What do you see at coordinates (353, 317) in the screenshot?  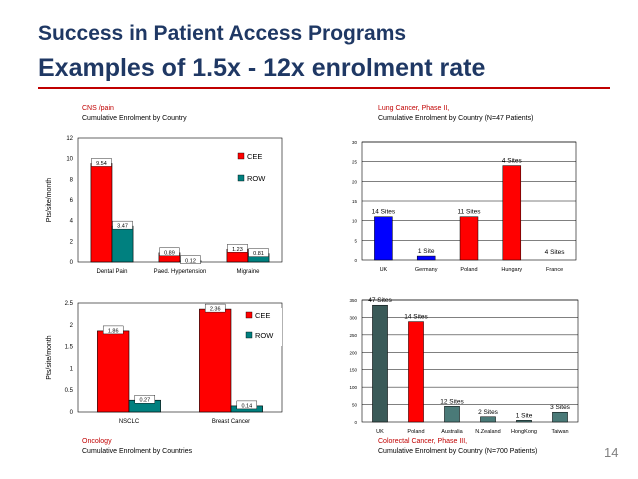 I see `colorectal-chart-y-tick-label: 300` at bounding box center [353, 317].